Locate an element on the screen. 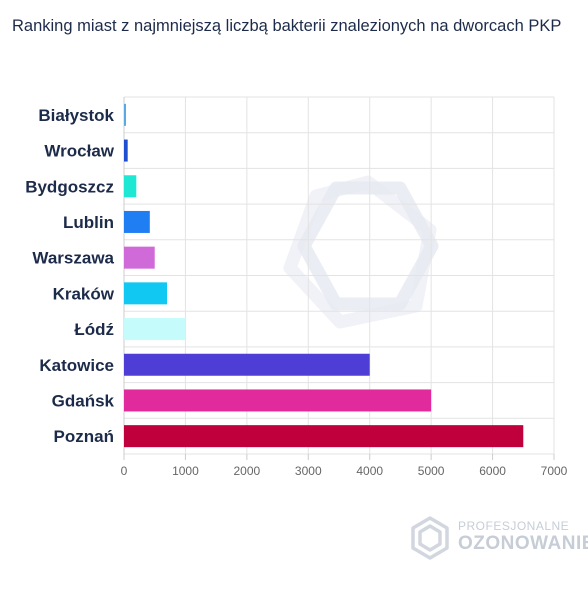 The width and height of the screenshot is (588, 589). watermark-logo is located at coordinates (361, 252).